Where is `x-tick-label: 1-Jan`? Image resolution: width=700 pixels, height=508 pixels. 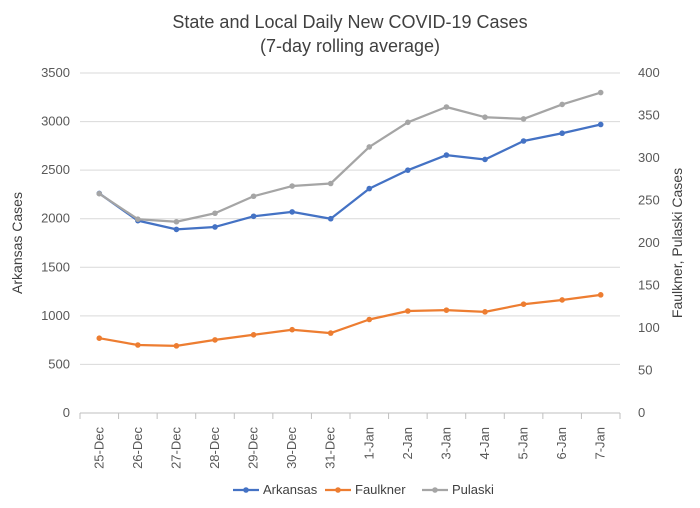 x-tick-label: 1-Jan is located at coordinates (368, 443).